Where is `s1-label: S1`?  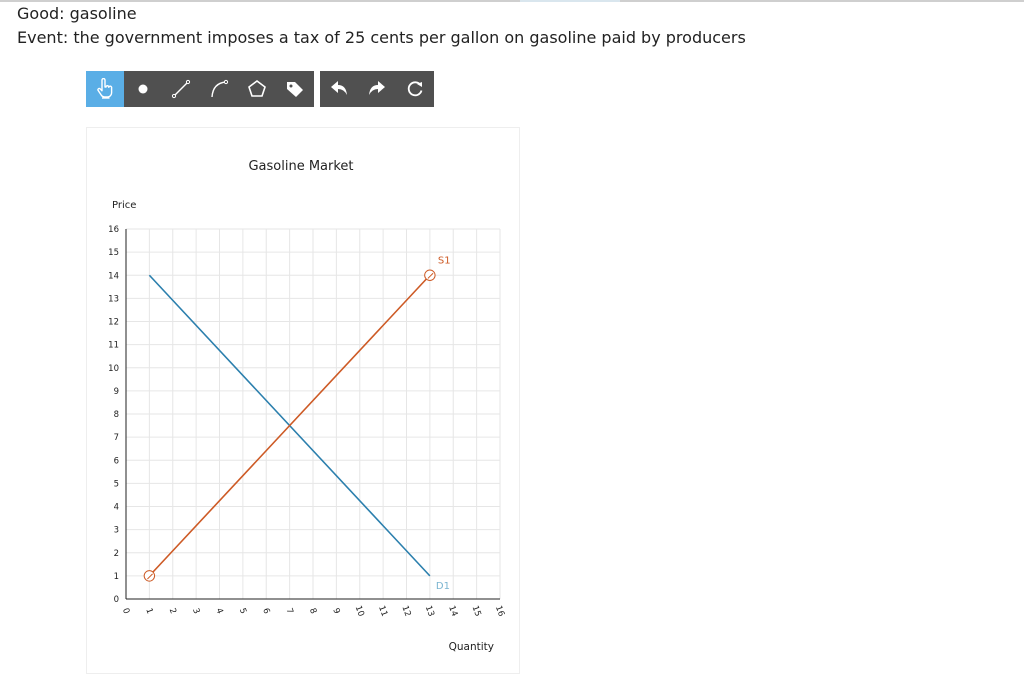
s1-label: S1 is located at coordinates (444, 260).